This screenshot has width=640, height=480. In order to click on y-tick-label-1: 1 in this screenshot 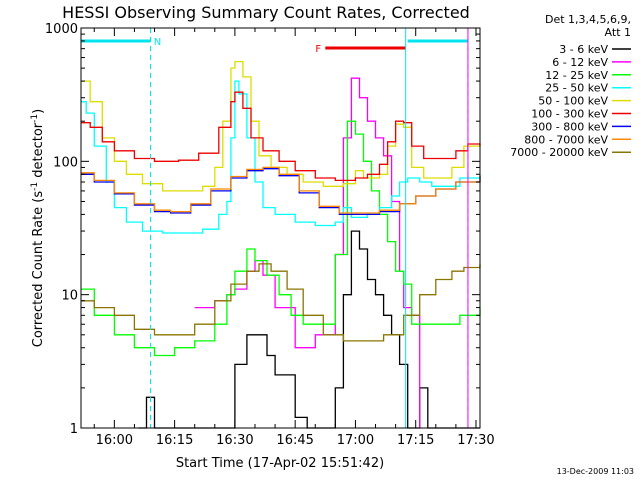, I will do `click(74, 429)`.